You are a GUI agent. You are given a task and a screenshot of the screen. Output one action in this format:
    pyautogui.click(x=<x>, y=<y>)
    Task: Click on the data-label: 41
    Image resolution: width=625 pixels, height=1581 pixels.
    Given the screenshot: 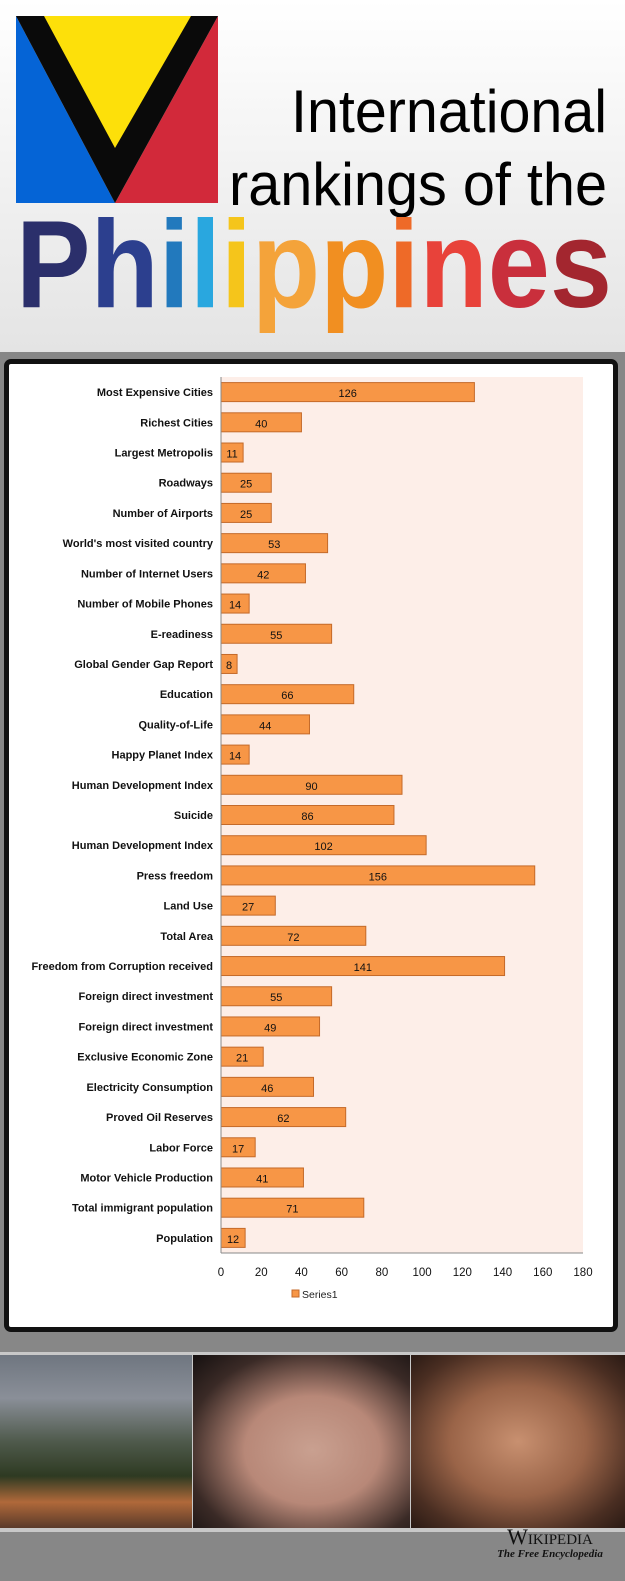 What is the action you would take?
    pyautogui.click(x=262, y=1179)
    